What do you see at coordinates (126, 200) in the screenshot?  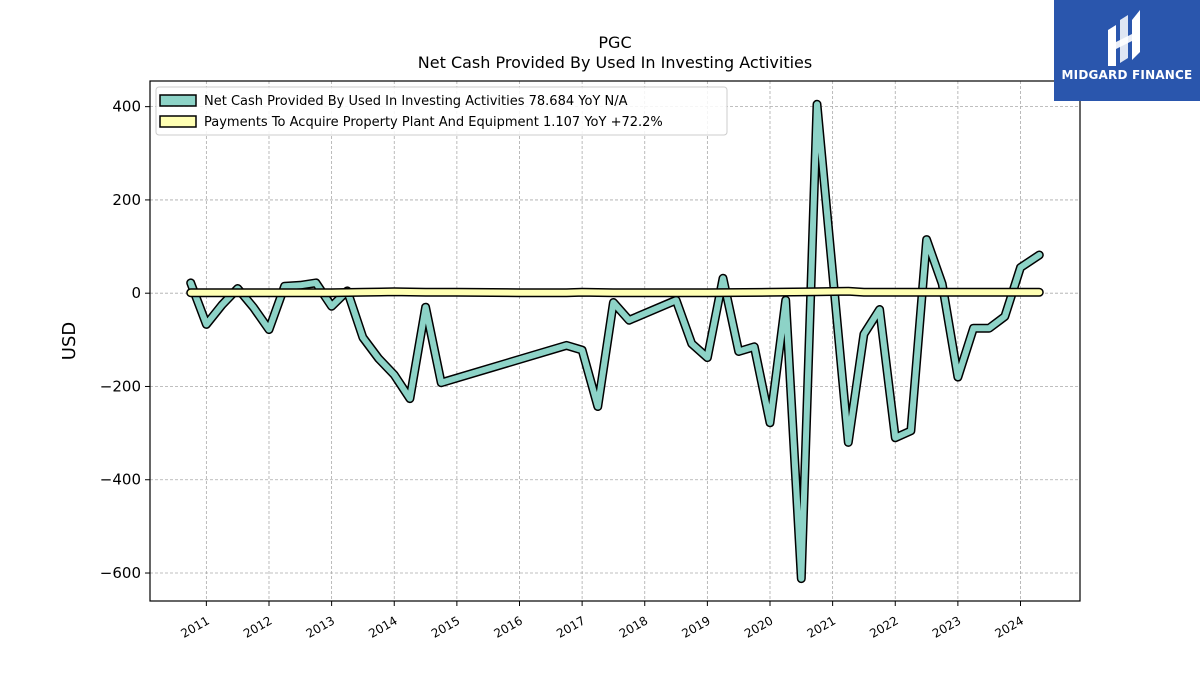 I see `y-tick-label: 200` at bounding box center [126, 200].